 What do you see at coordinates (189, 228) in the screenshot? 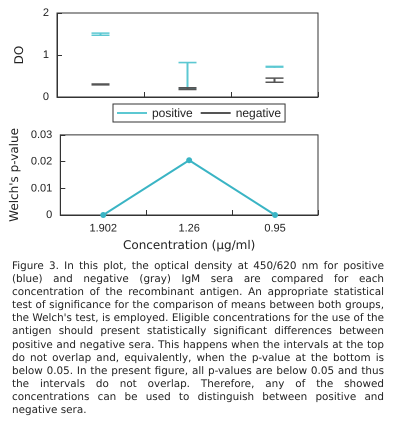
I see `x-tick-label: 1.26` at bounding box center [189, 228].